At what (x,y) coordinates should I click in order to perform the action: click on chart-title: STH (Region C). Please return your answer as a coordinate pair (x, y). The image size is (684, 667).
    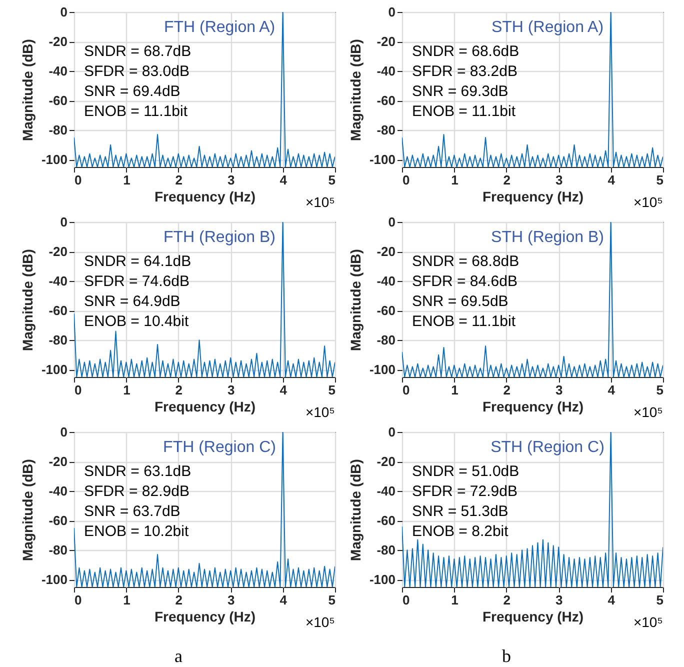
    Looking at the image, I should click on (547, 447).